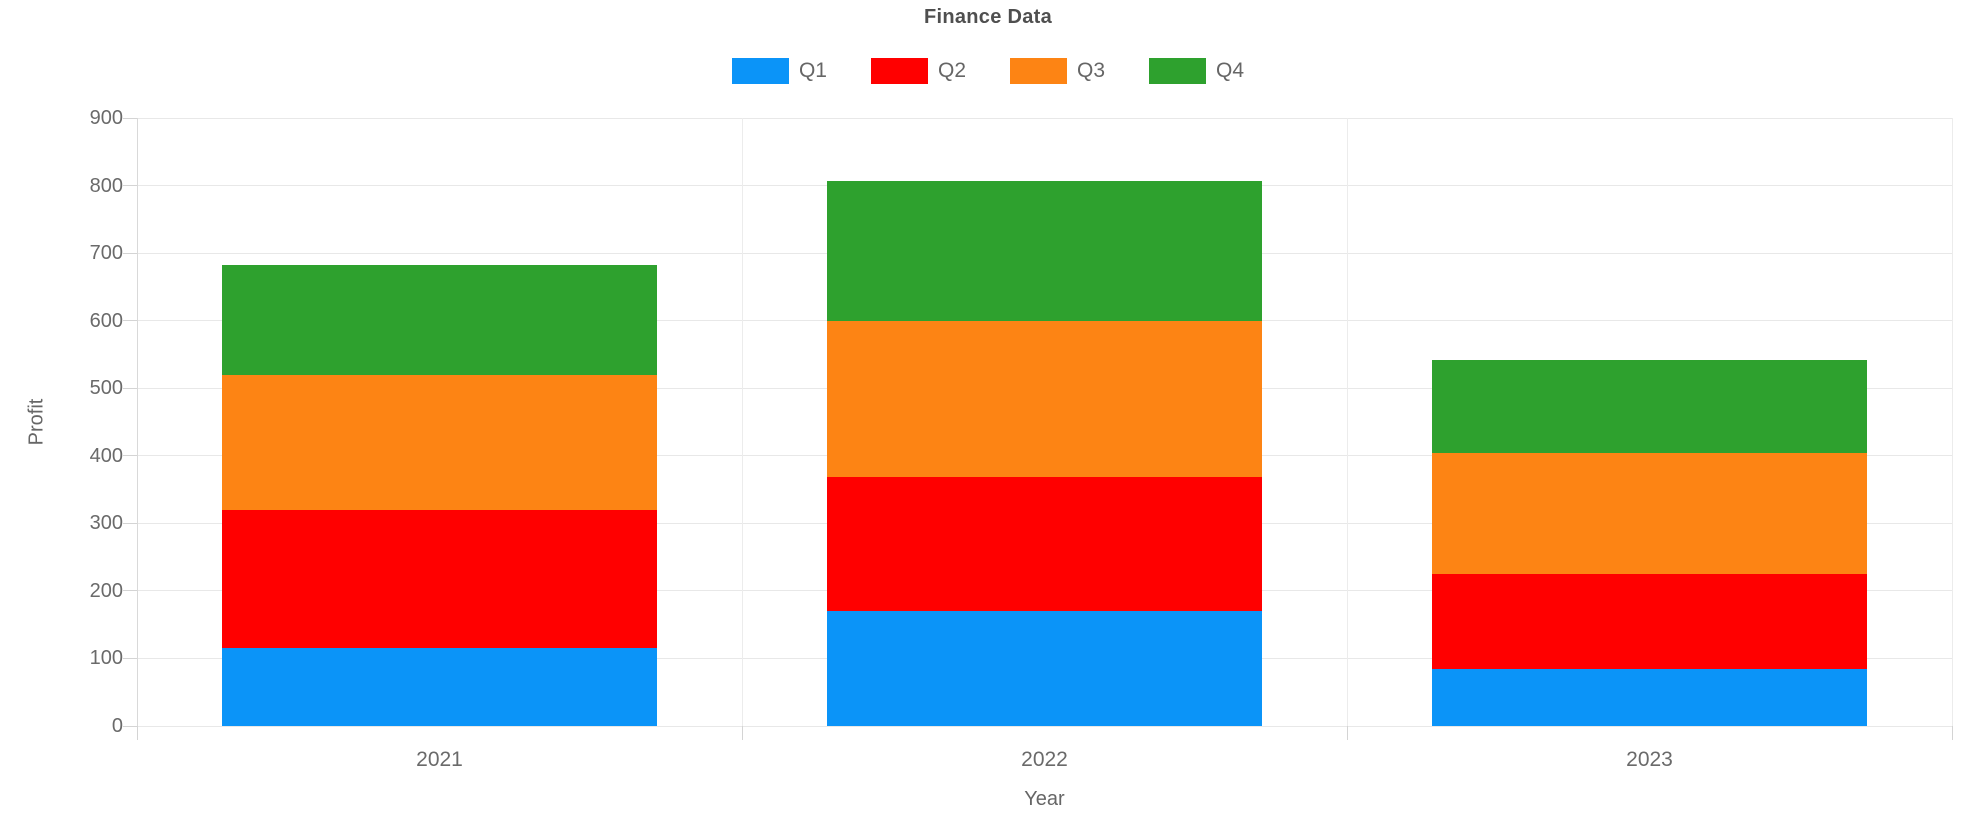 The width and height of the screenshot is (1976, 830). Describe the element at coordinates (106, 118) in the screenshot. I see `y-tick-label-900: 900` at that location.